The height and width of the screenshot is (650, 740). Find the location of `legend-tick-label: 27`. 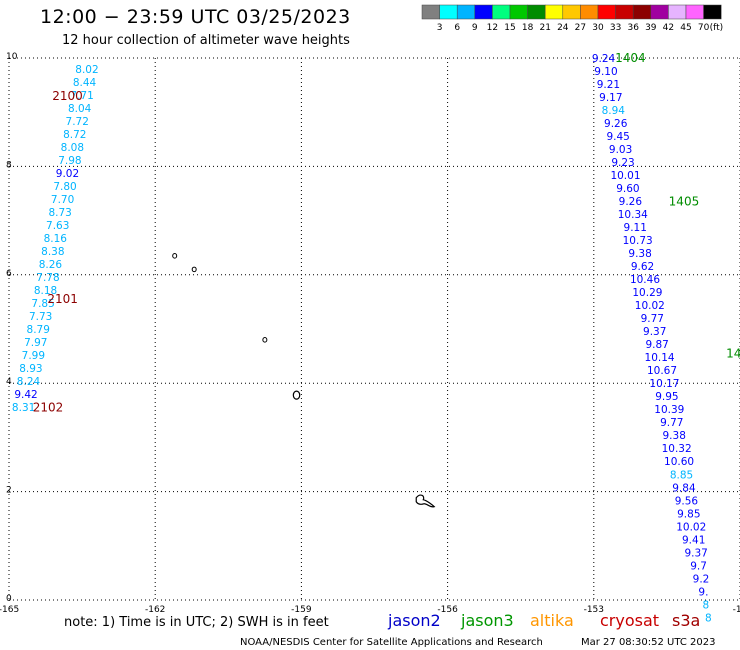

legend-tick-label: 27 is located at coordinates (580, 28).